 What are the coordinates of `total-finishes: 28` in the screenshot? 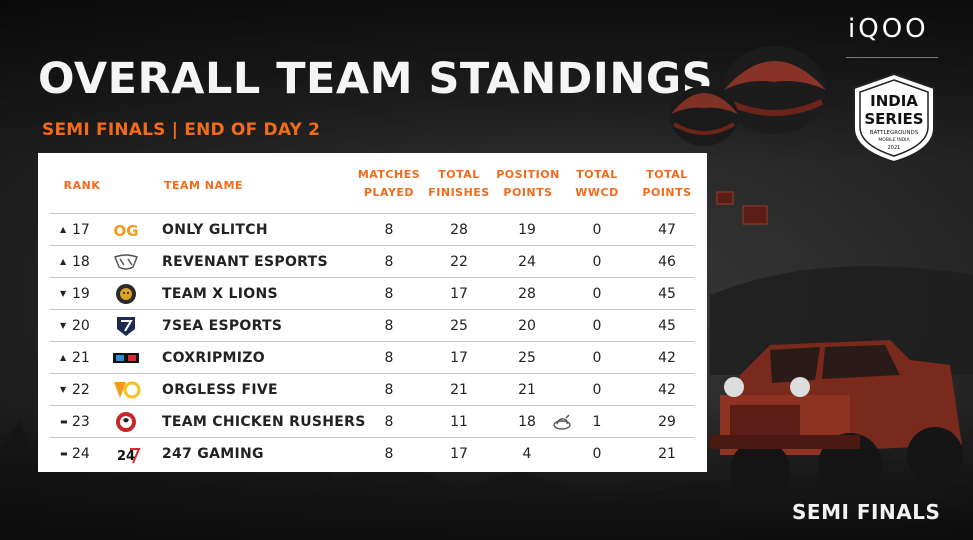 It's located at (459, 230).